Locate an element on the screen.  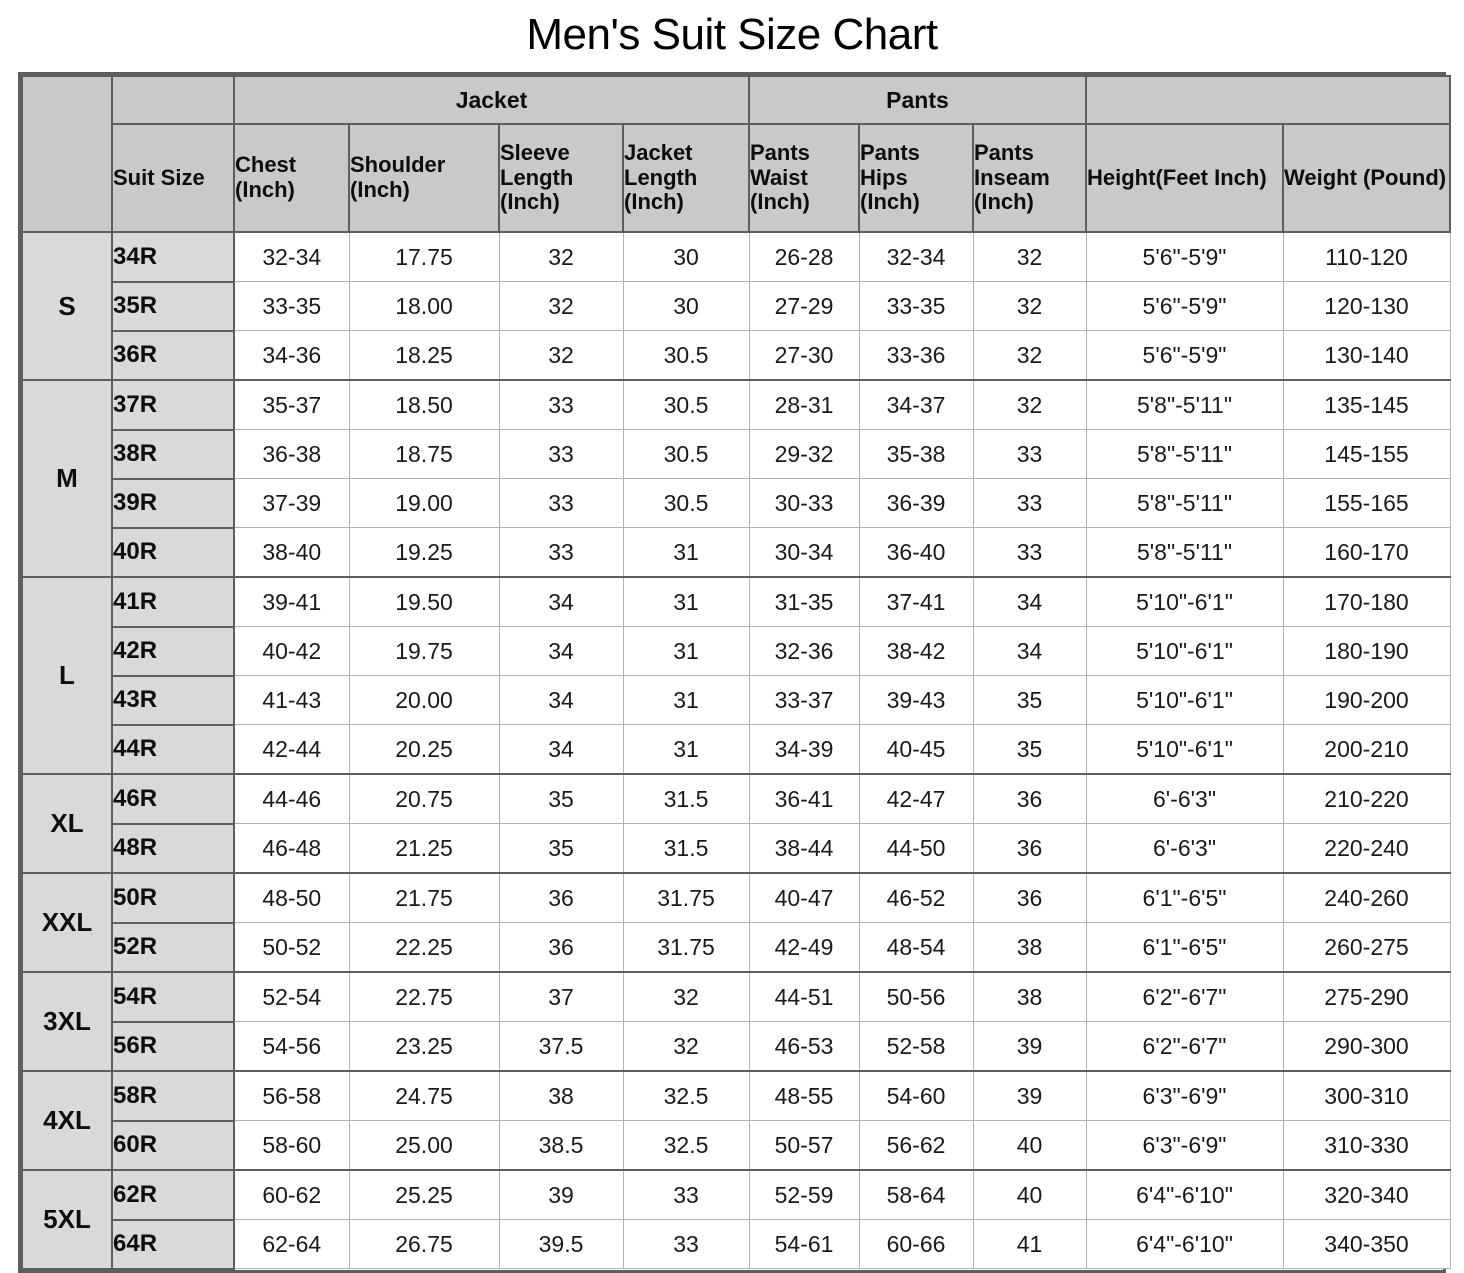
cell-shoulder: 20.75 is located at coordinates (424, 798).